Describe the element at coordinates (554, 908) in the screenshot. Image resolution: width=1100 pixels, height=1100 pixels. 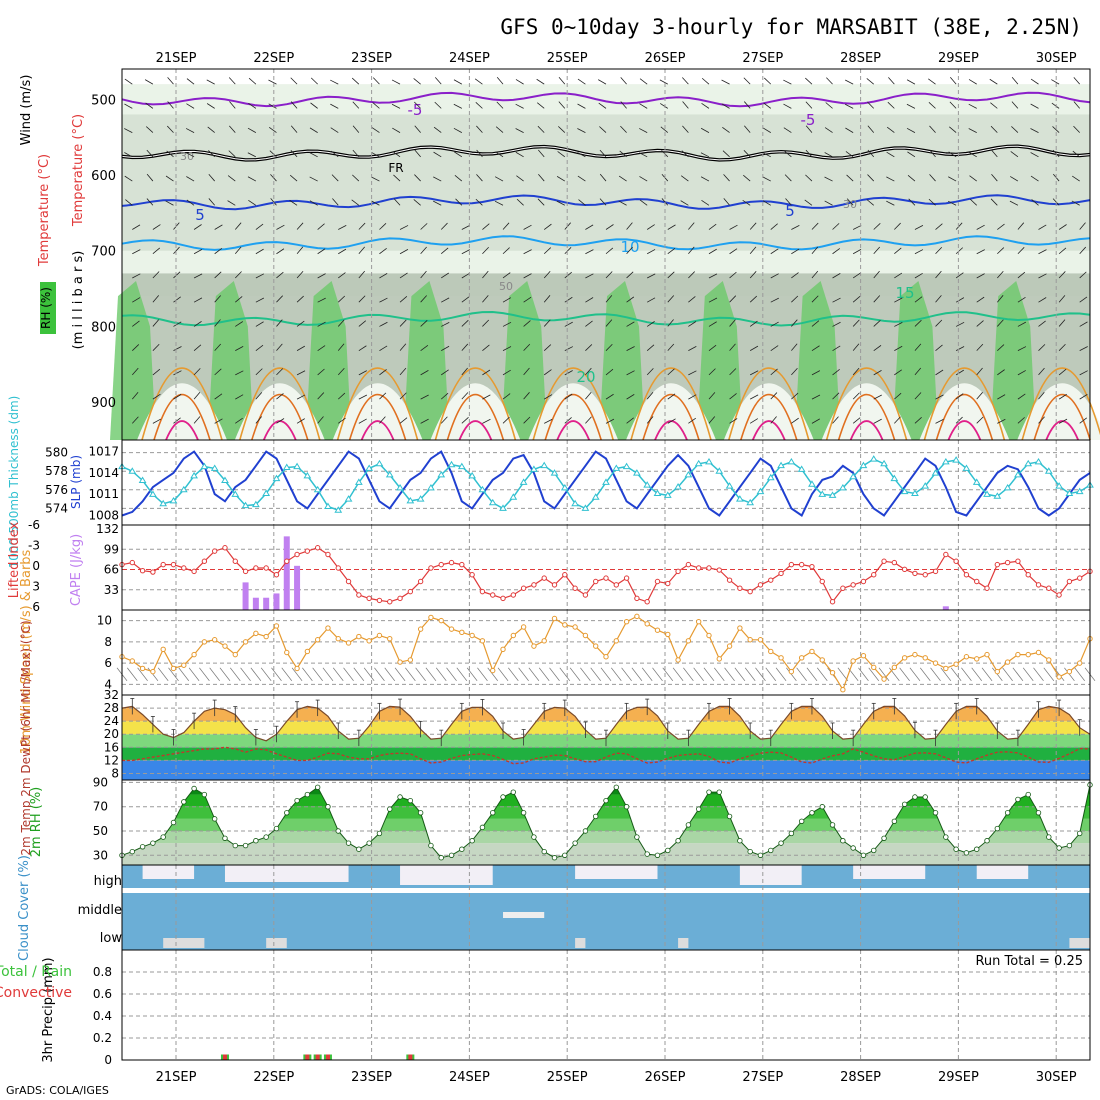
I see `cloud-cover-panel: high middle low Cloud Cover (%)` at that location.